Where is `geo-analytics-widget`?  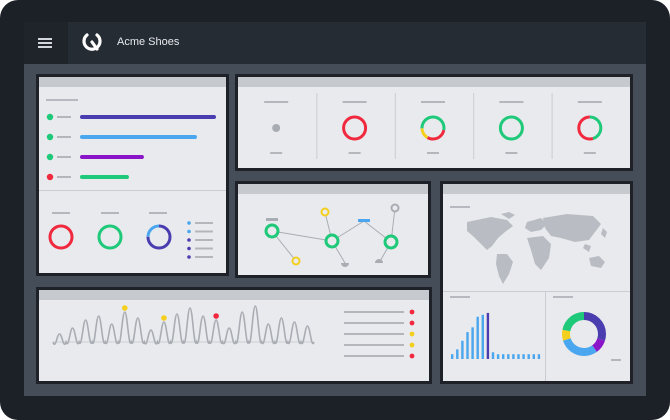
geo-analytics-widget is located at coordinates (536, 282).